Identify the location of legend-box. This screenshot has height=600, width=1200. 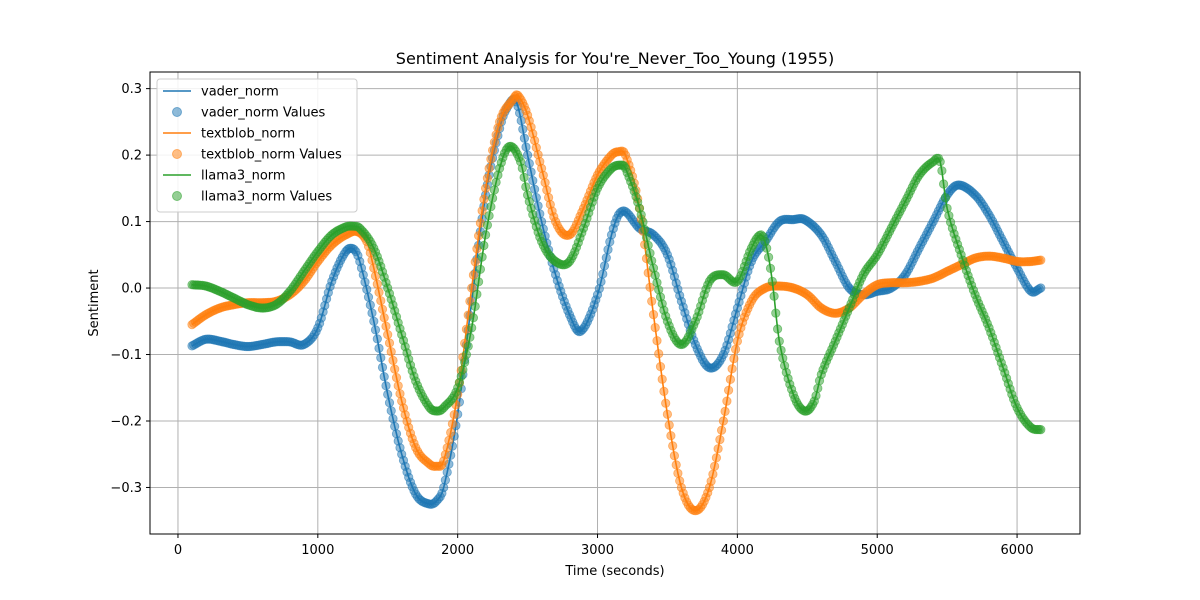
(257, 145).